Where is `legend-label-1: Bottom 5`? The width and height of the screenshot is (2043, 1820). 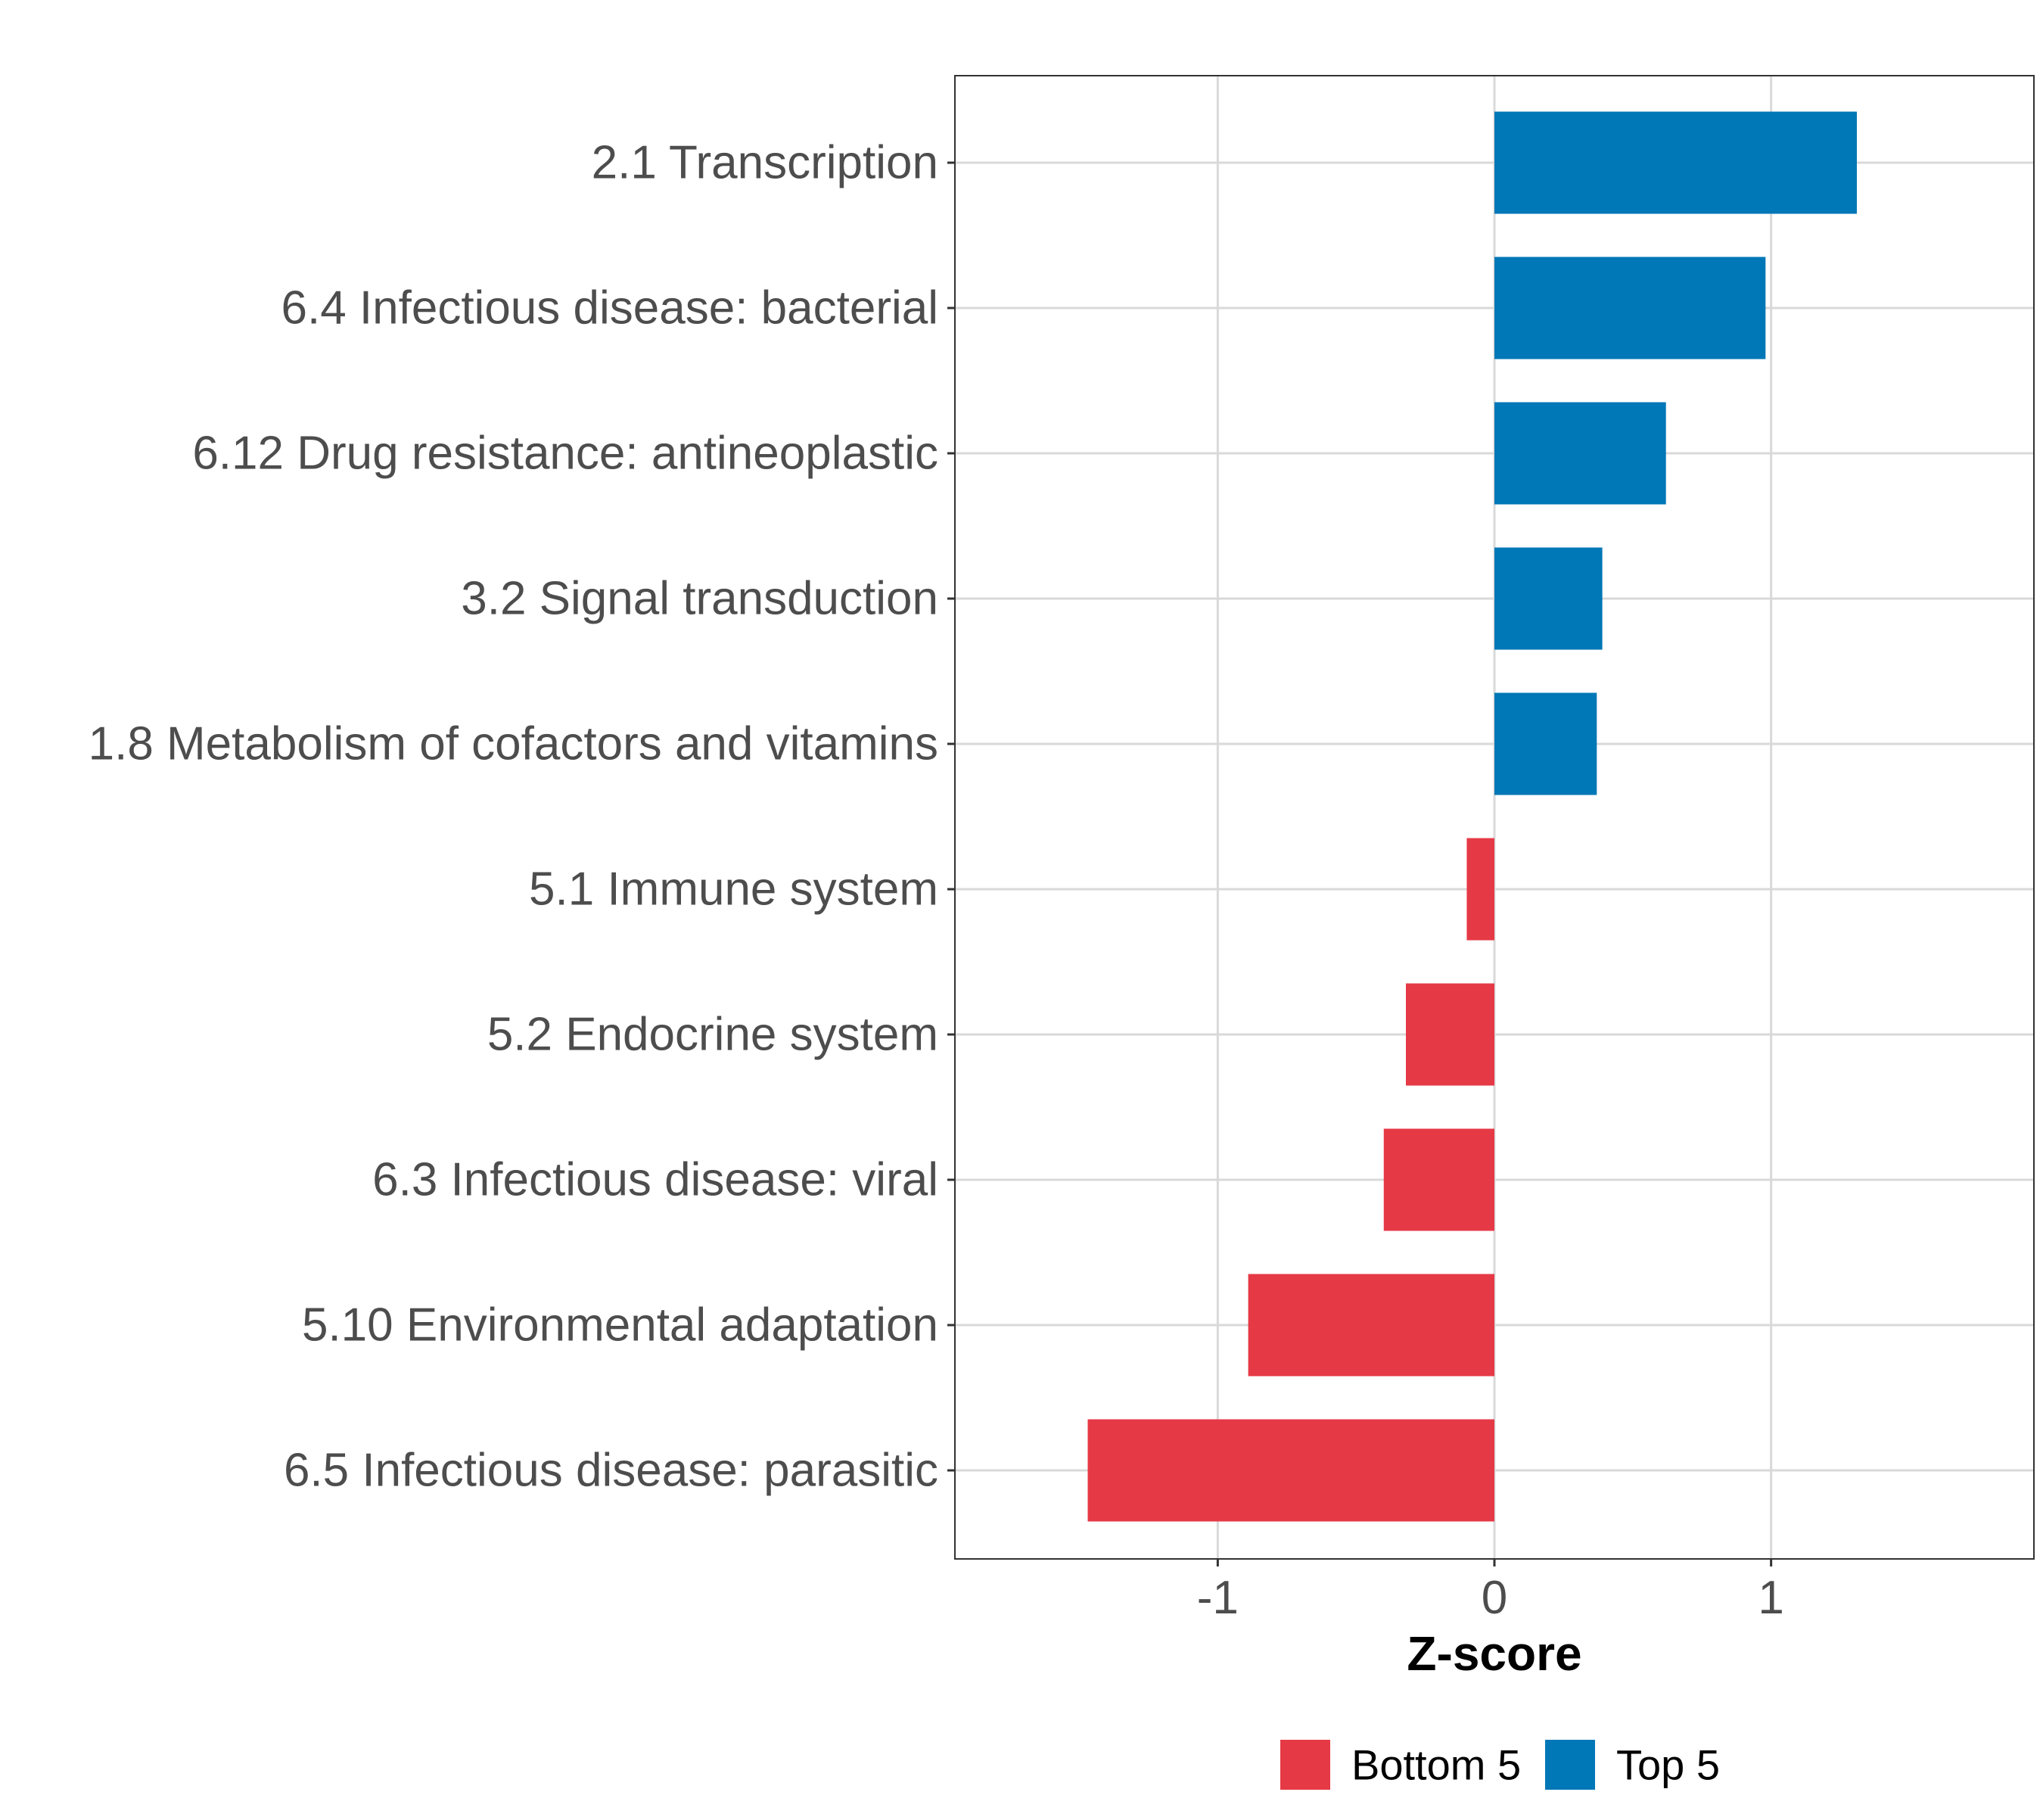 legend-label-1: Bottom 5 is located at coordinates (1436, 1765).